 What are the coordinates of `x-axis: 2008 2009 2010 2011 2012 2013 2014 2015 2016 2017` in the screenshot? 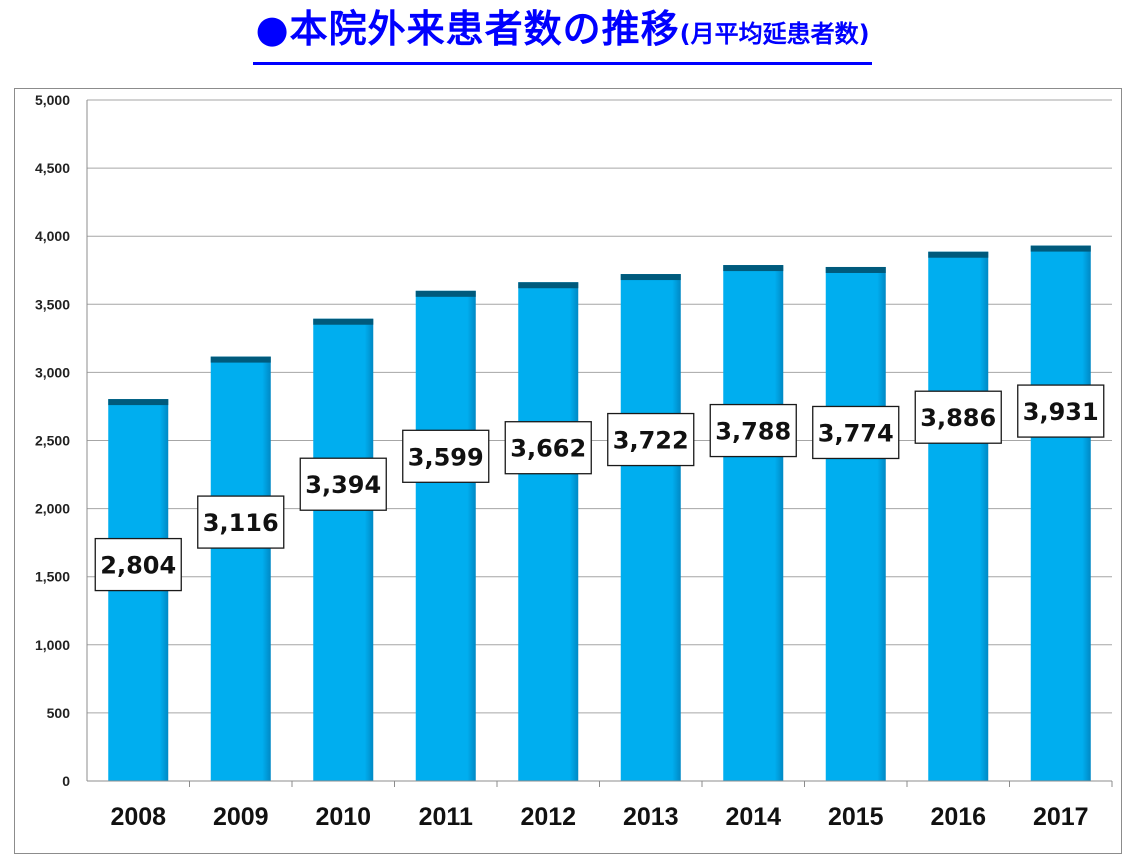 It's located at (600, 805).